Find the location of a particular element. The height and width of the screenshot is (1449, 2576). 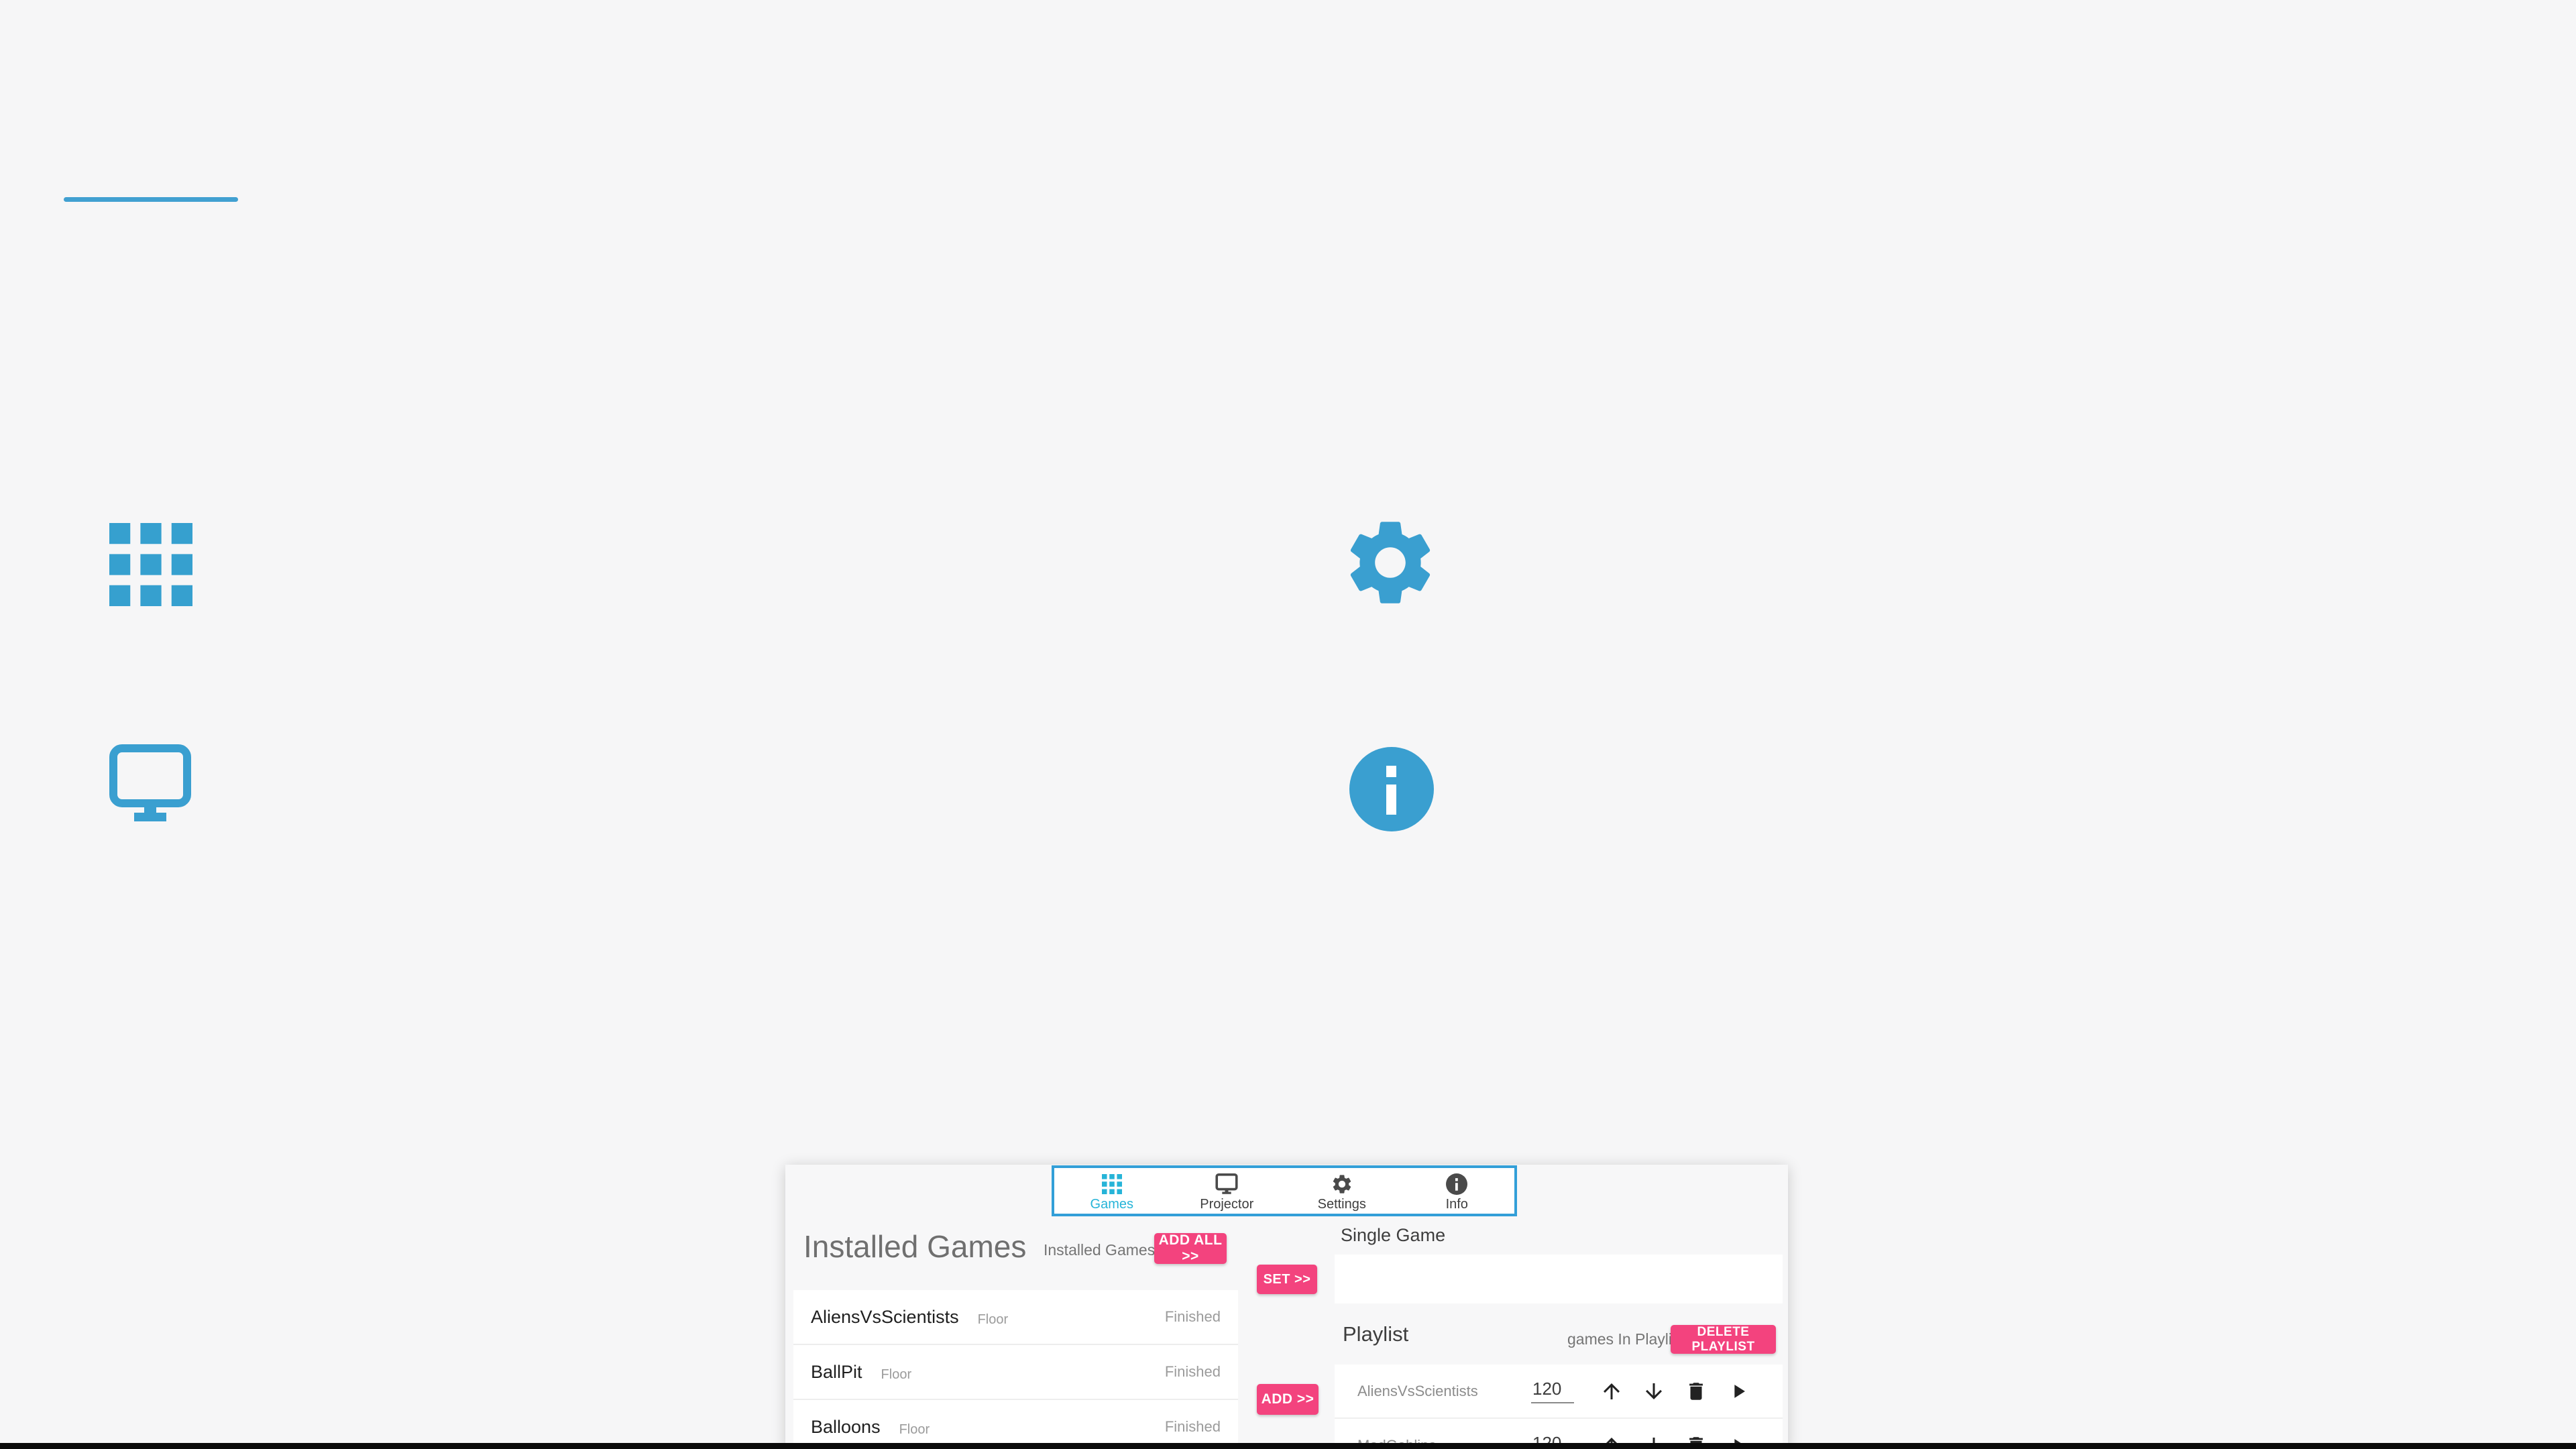

tab-projector-label: Projector is located at coordinates (1227, 1204).